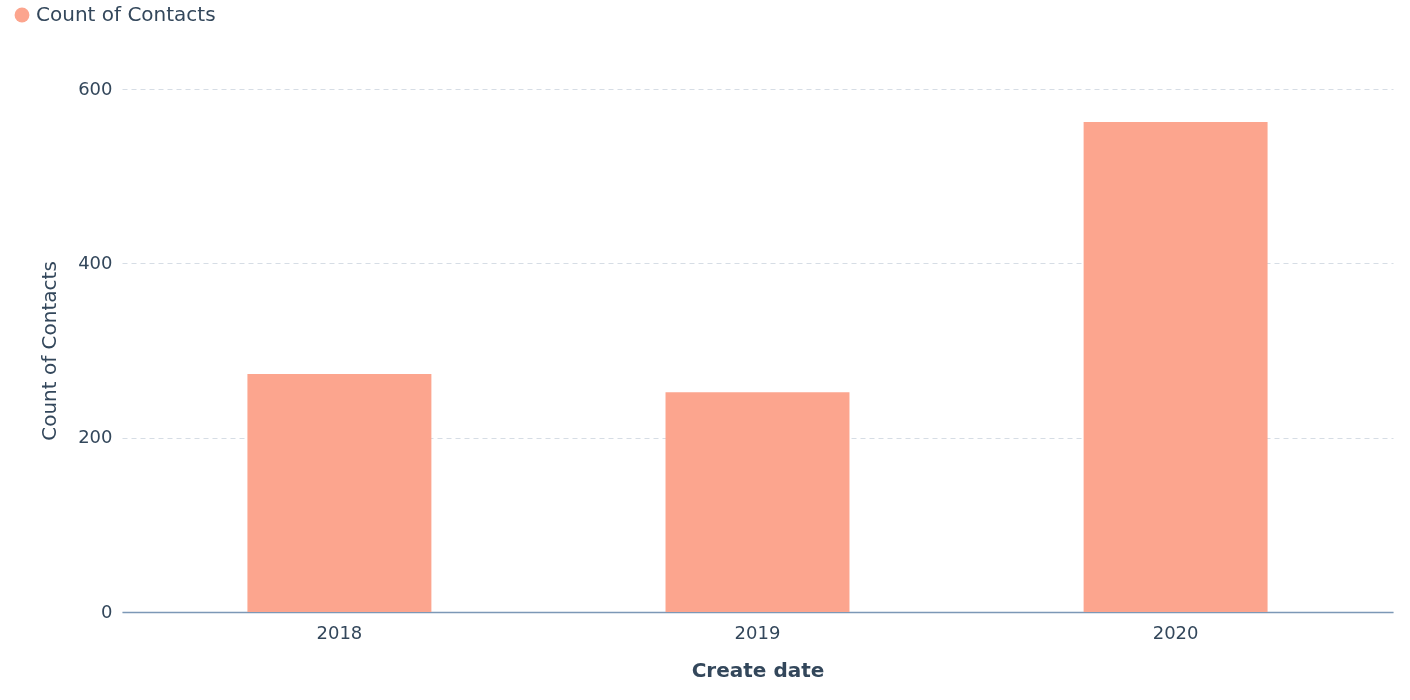 The height and width of the screenshot is (700, 1410). Describe the element at coordinates (339, 632) in the screenshot. I see `x-tick-label: 2018` at that location.